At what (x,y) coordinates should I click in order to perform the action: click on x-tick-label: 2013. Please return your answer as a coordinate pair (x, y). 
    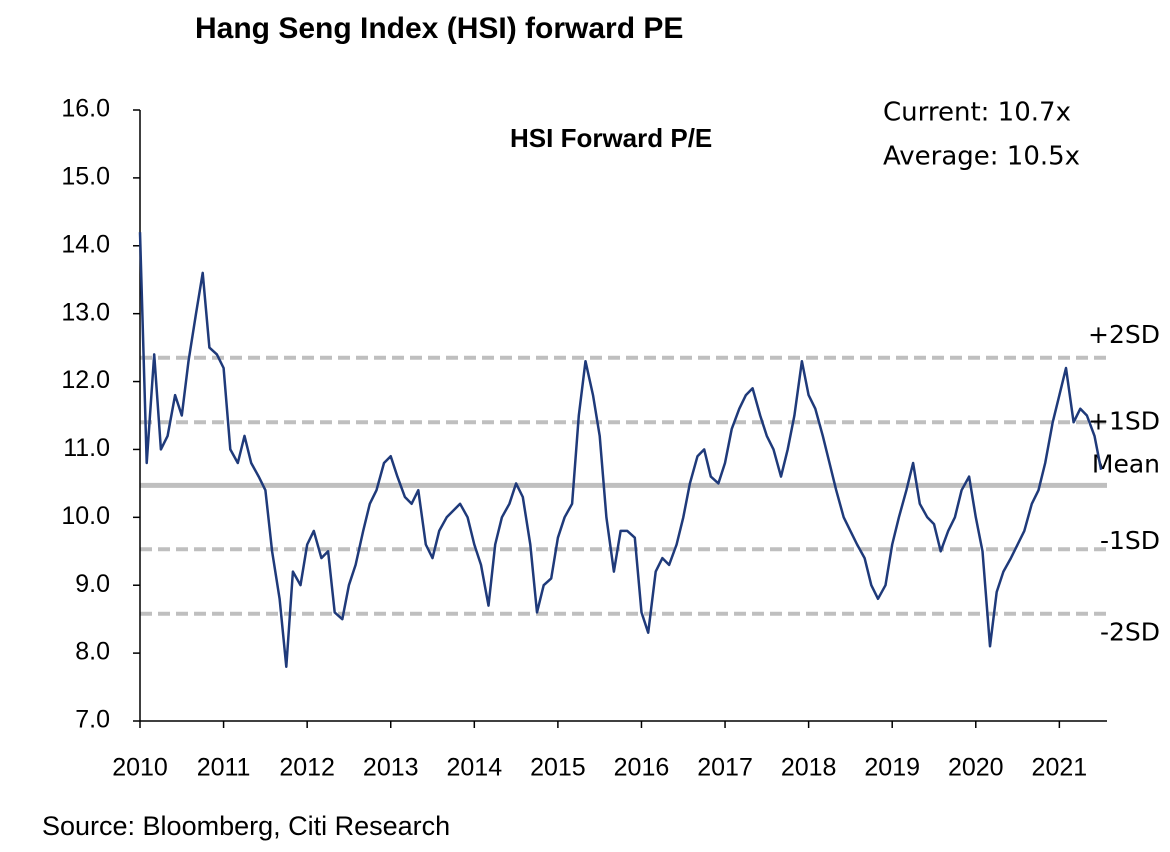
    Looking at the image, I should click on (391, 768).